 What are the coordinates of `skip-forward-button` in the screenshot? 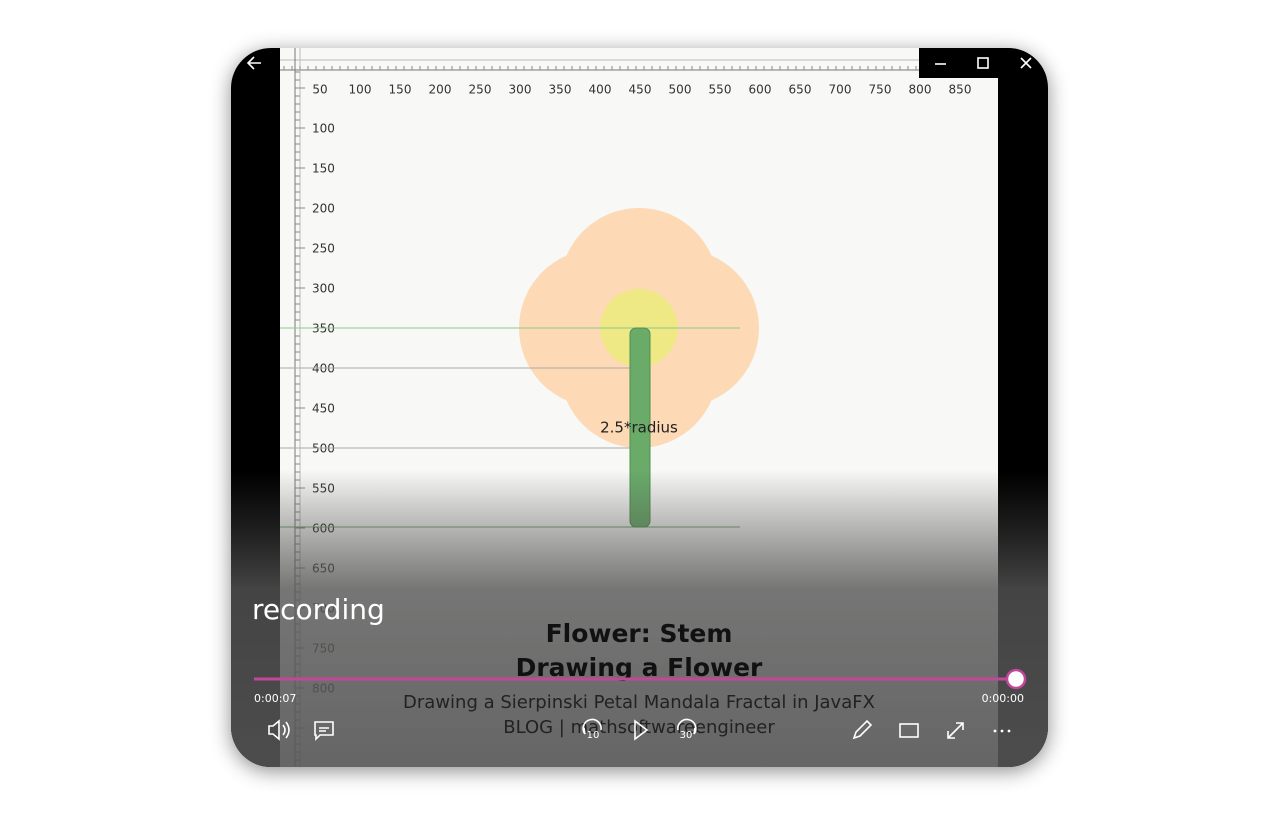 It's located at (687, 726).